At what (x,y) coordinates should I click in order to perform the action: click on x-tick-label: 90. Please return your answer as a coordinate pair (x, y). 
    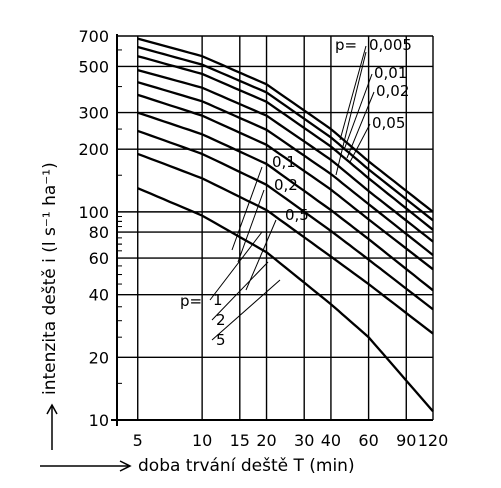
    Looking at the image, I should click on (406, 440).